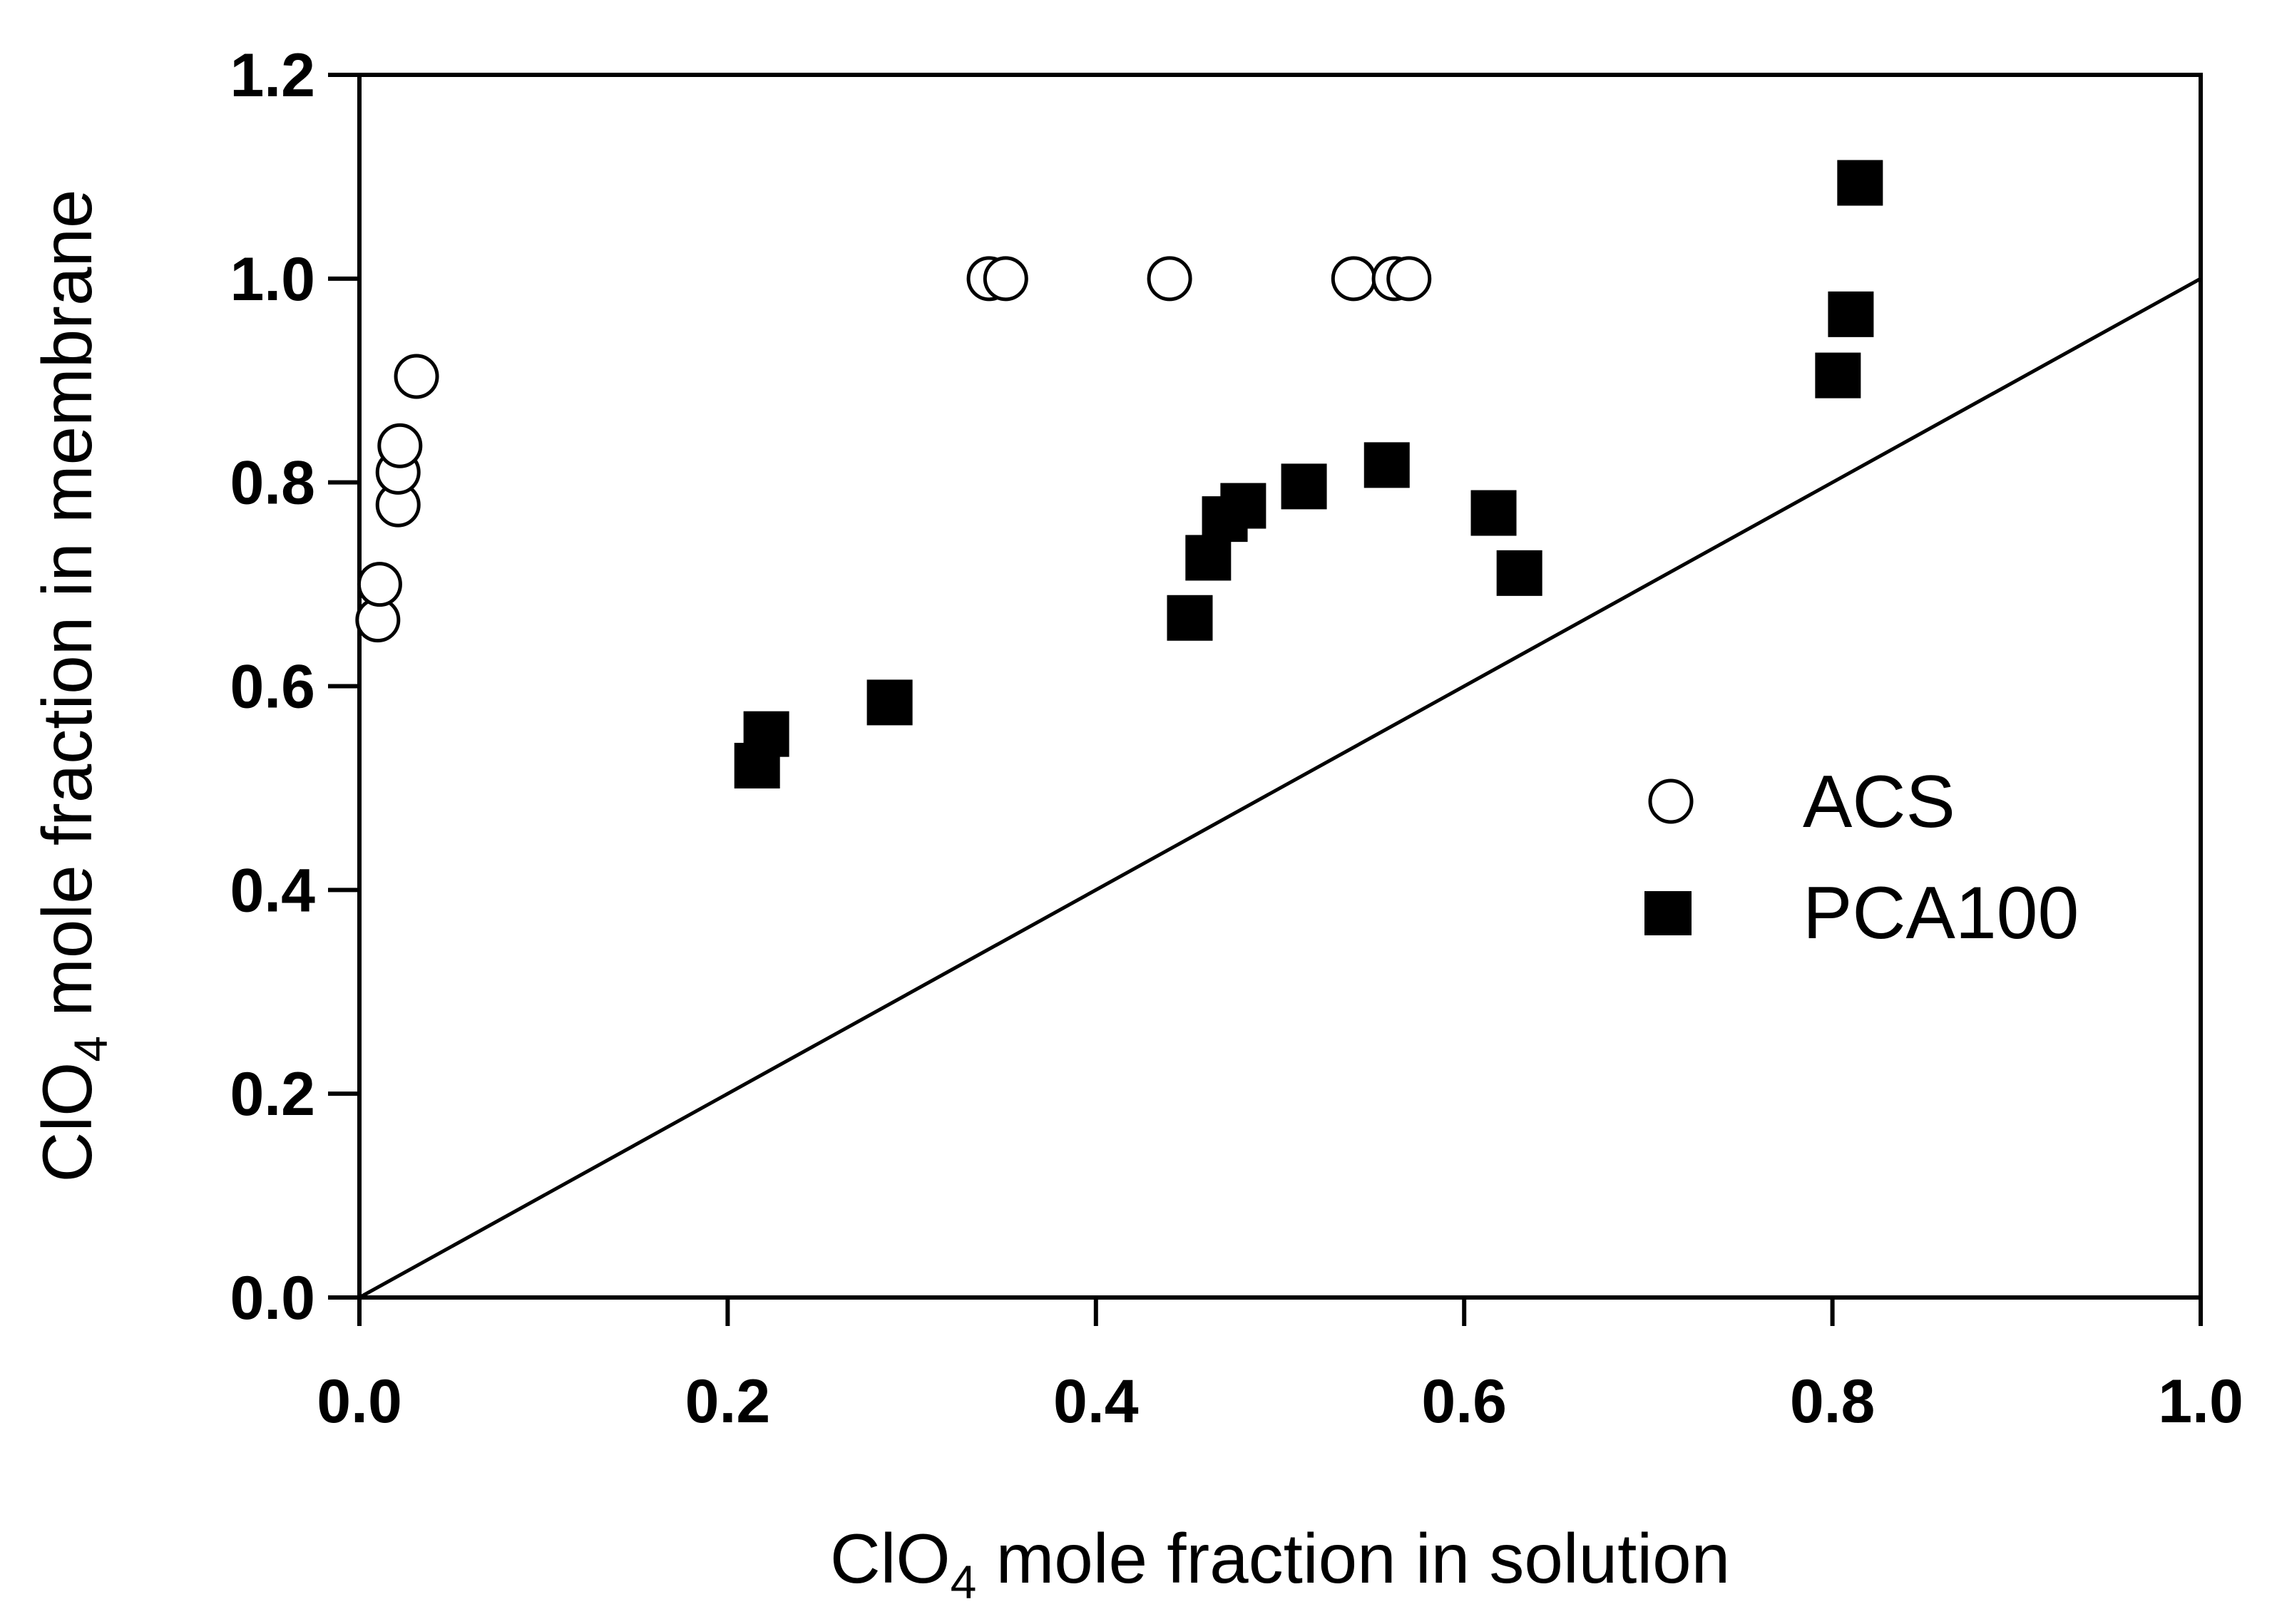 The image size is (2272, 1624). What do you see at coordinates (1668, 913) in the screenshot?
I see `legend-pca100-marker-icon` at bounding box center [1668, 913].